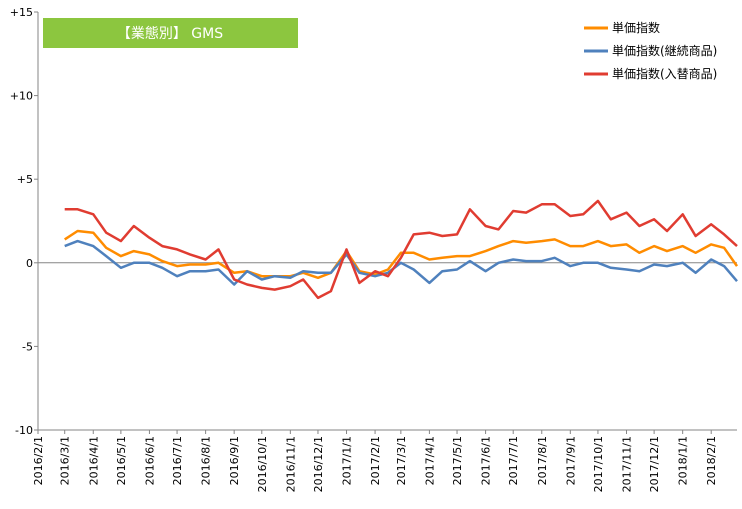 The width and height of the screenshot is (742, 509). I want to click on y-tick-label: 0, so click(29, 263).